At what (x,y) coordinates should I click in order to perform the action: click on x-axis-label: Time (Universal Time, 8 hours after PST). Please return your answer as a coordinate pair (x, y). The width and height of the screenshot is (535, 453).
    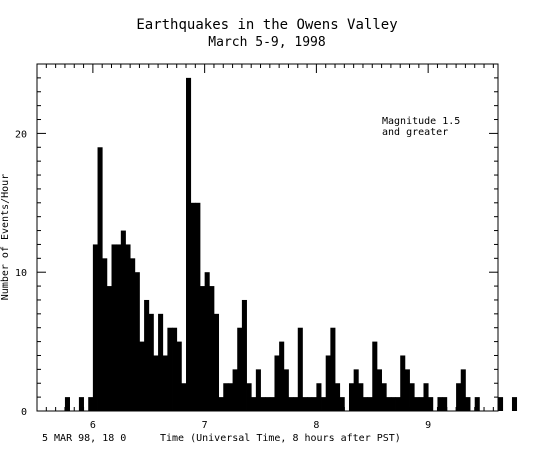
    Looking at the image, I should click on (280, 438).